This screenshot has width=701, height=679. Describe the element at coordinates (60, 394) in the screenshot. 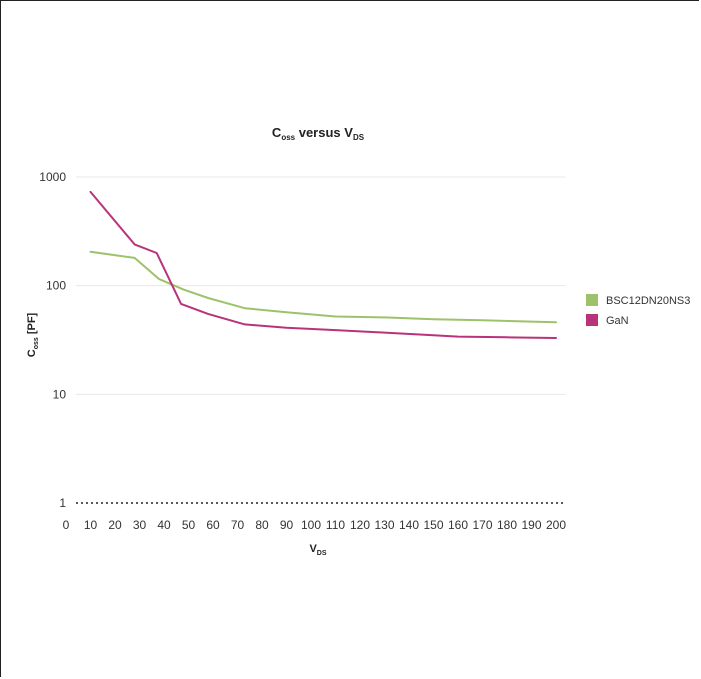

I see `y-tick-label: 10` at that location.